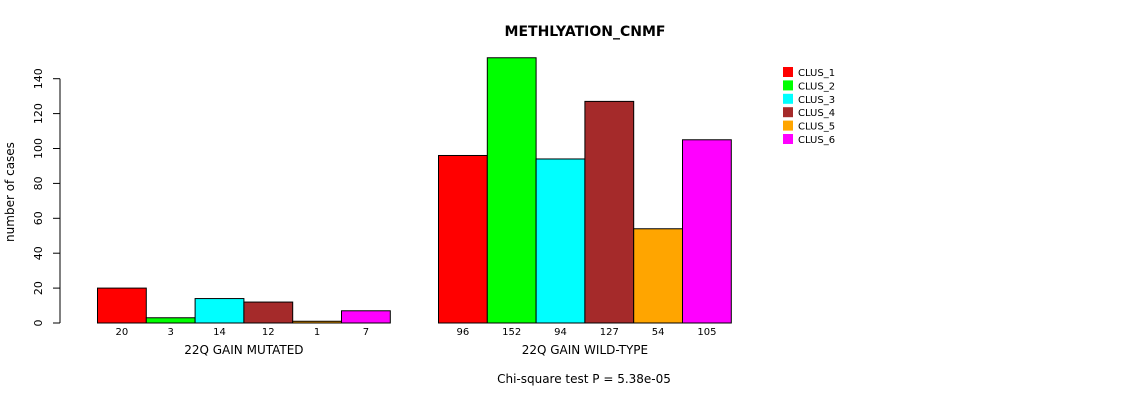 This screenshot has height=405, width=1140. I want to click on group-label: 22Q GAIN WILD-TYPE, so click(585, 350).